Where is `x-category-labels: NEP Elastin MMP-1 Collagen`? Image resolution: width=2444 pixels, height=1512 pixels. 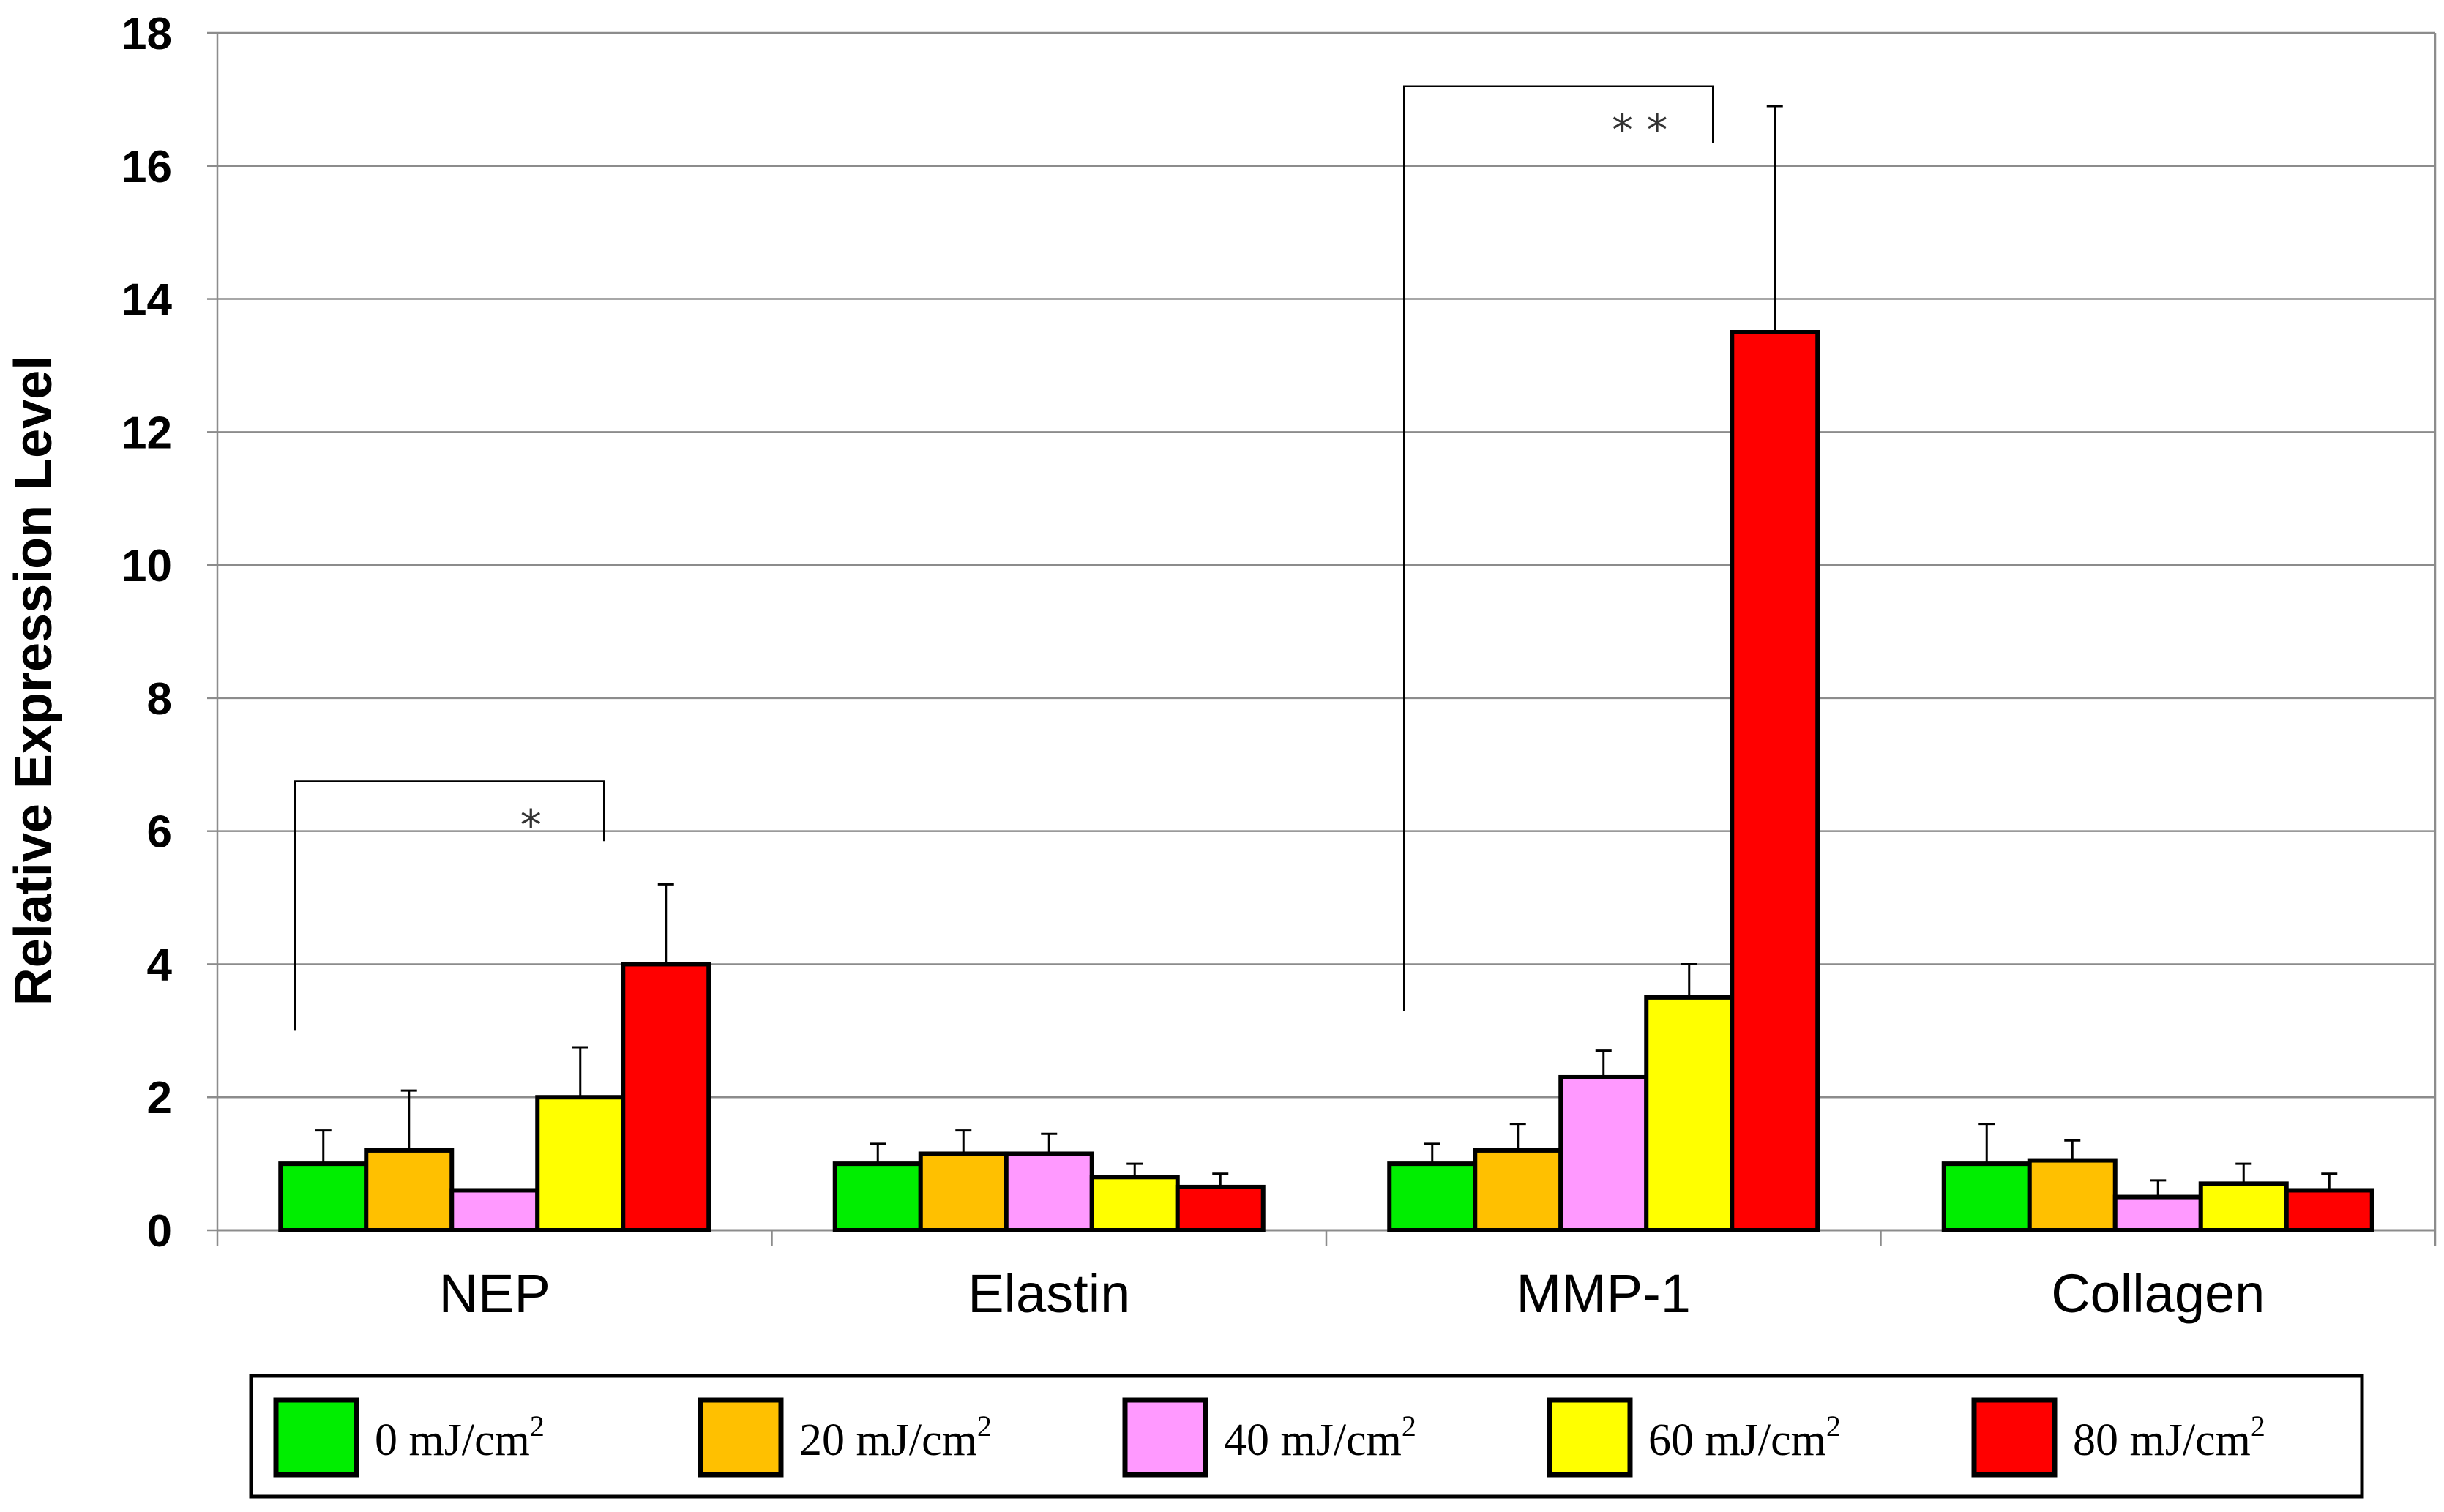 x-category-labels: NEP Elastin MMP-1 Collagen is located at coordinates (1352, 1293).